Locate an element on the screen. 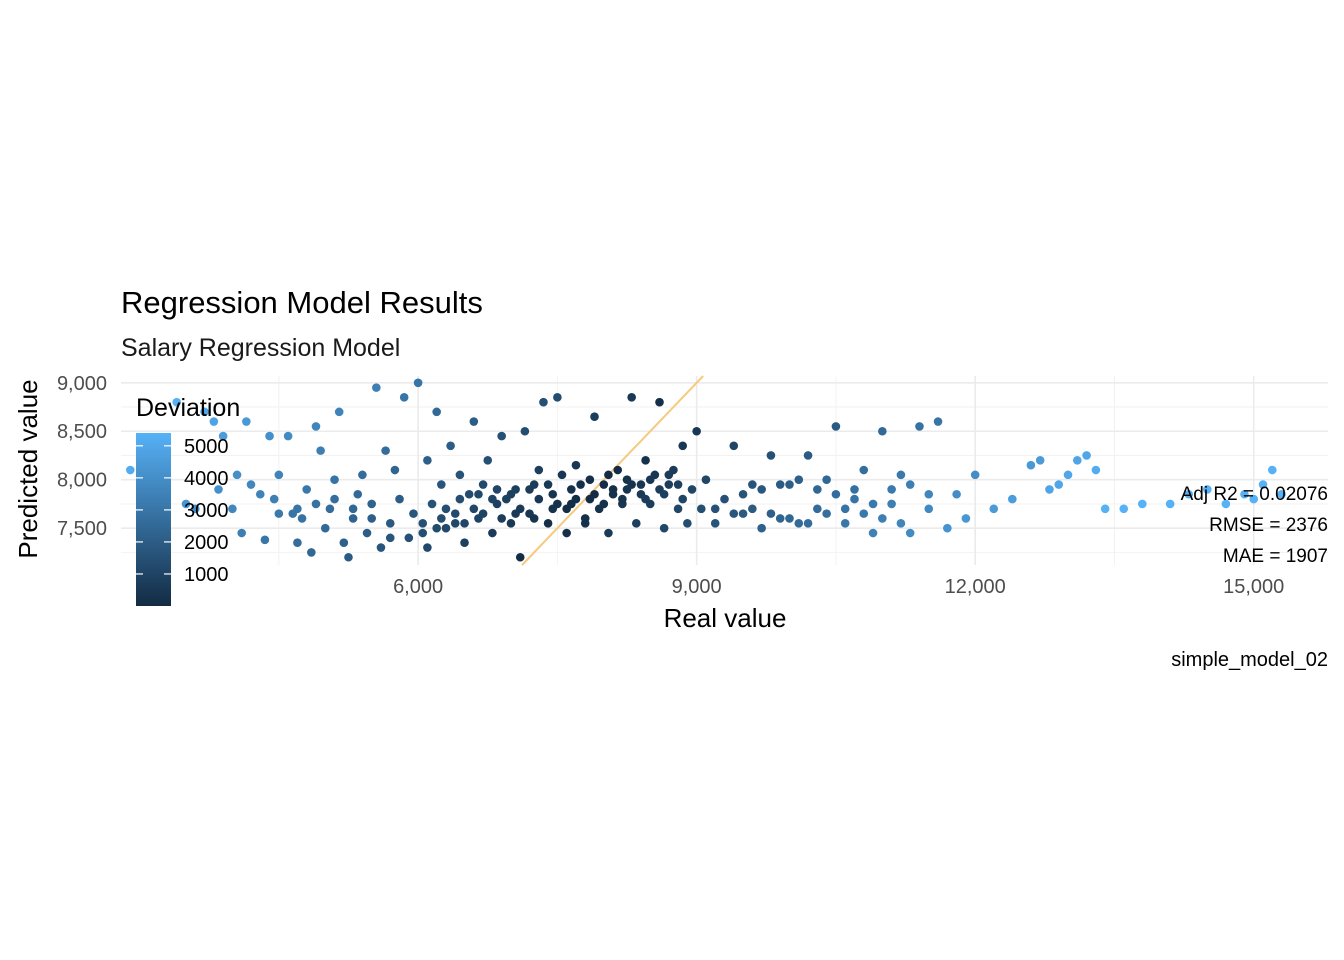  reference-line-group is located at coordinates (612, 470).